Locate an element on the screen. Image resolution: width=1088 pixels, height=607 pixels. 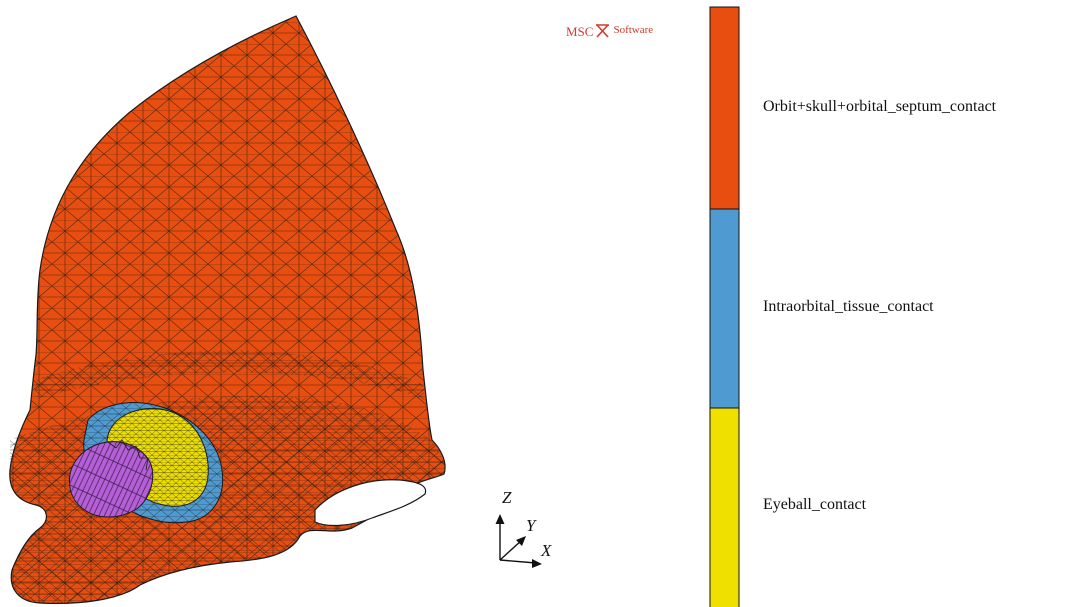
legend-label-intraorbital: Intraorbital_tissue_contact is located at coordinates (848, 306).